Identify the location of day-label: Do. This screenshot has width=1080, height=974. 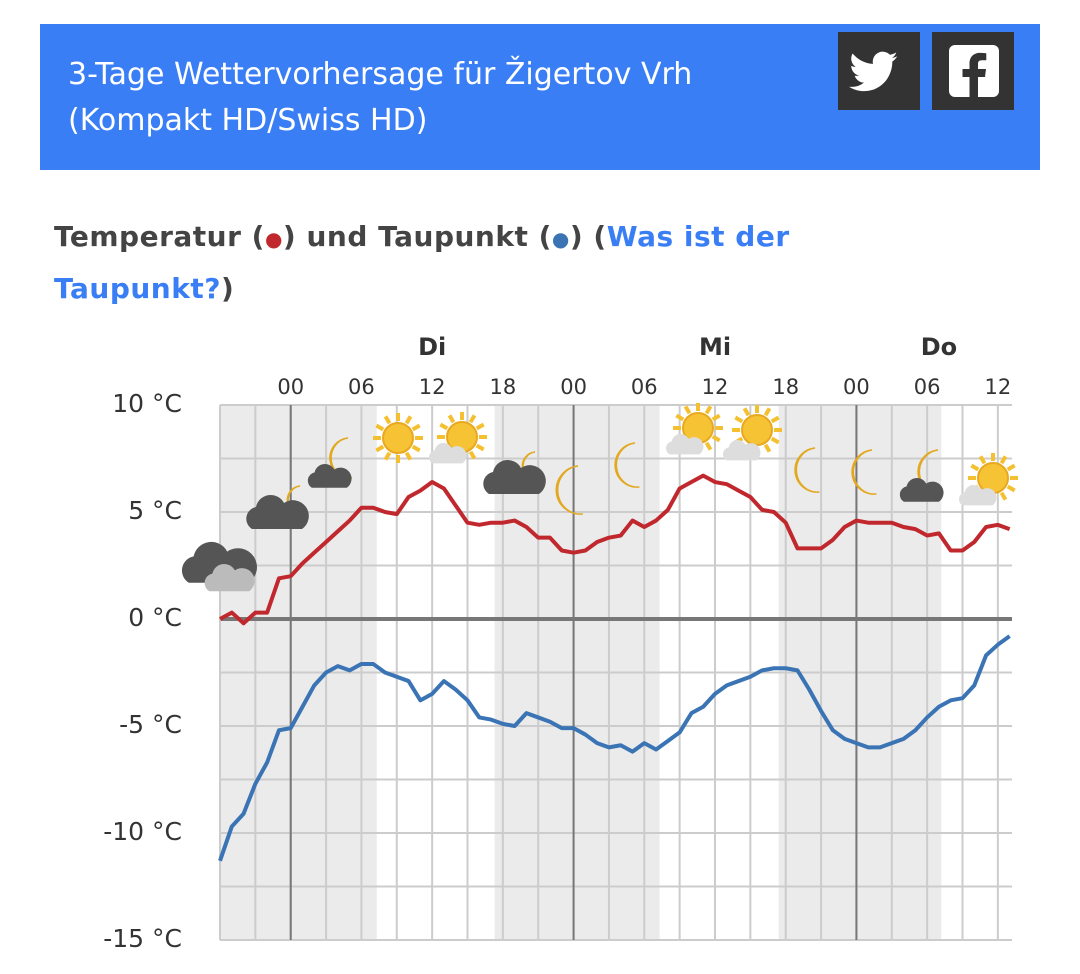
(939, 347).